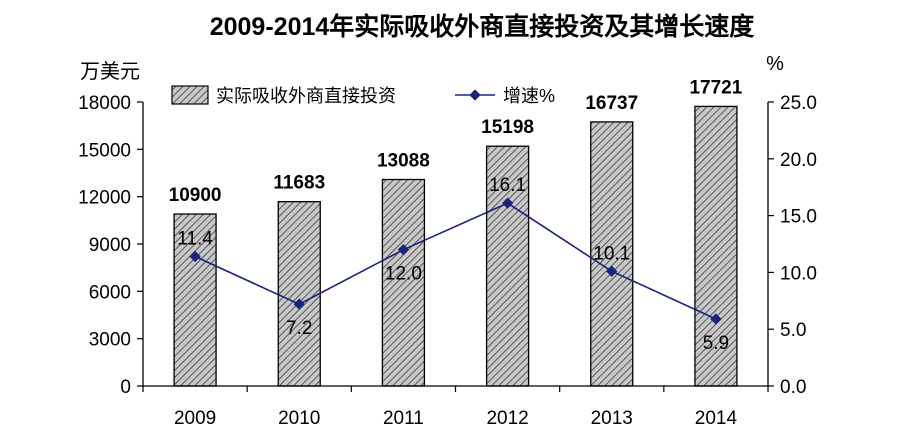 This screenshot has height=445, width=900. Describe the element at coordinates (195, 300) in the screenshot. I see `bar-2009` at that location.